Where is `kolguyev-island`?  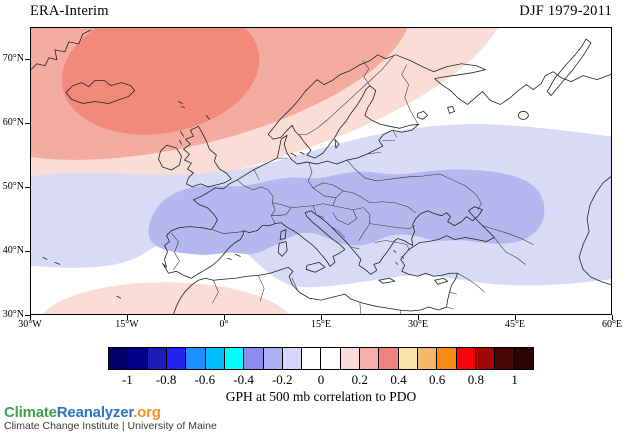 kolguyev-island is located at coordinates (523, 115).